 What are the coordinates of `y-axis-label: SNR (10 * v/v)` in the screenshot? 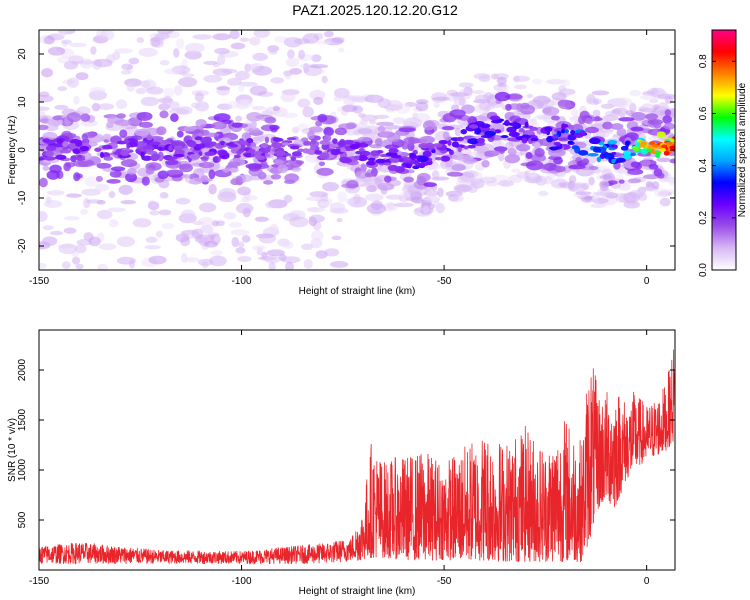 It's located at (12, 450).